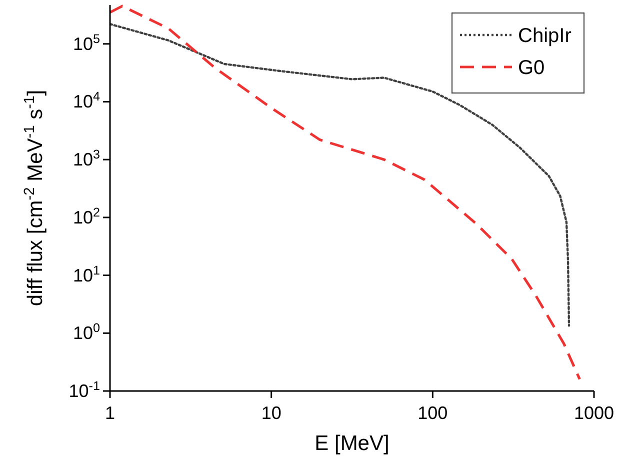  I want to click on x-tick-label: 1000, so click(594, 413).